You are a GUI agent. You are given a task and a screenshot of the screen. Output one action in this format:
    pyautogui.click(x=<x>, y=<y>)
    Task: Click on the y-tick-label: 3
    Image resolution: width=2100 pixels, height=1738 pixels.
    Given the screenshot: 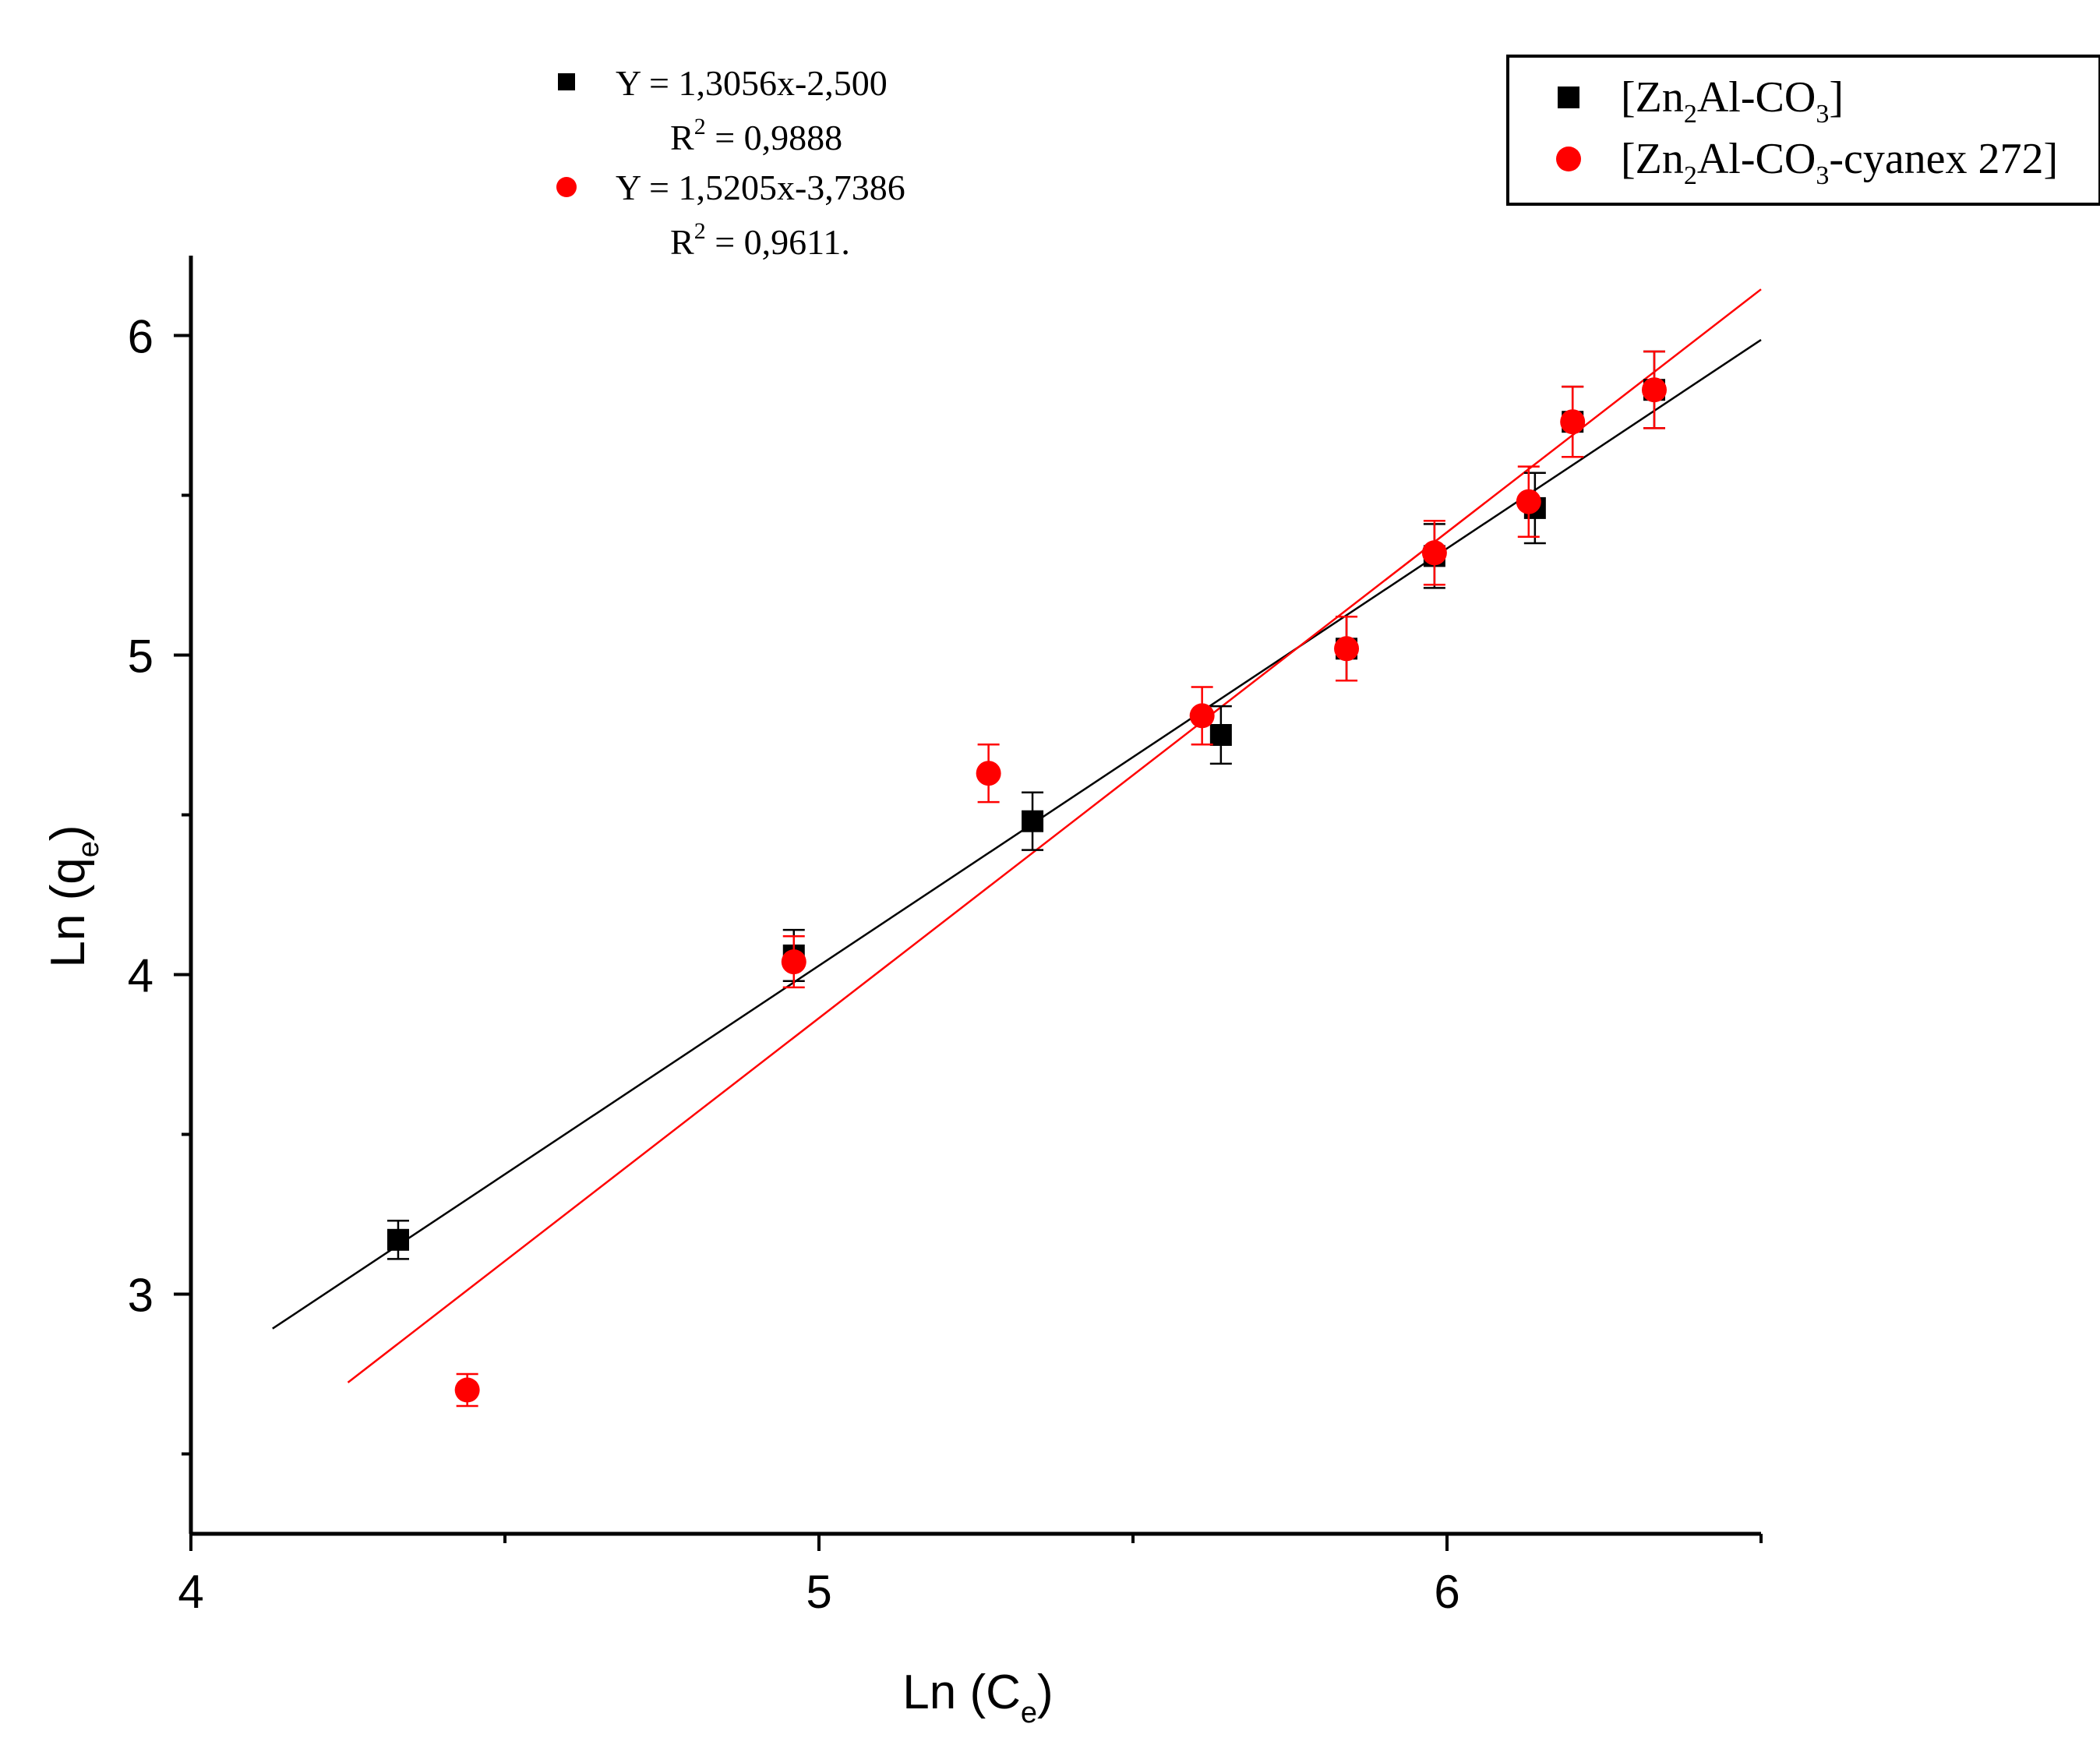 What is the action you would take?
    pyautogui.click(x=141, y=1296)
    